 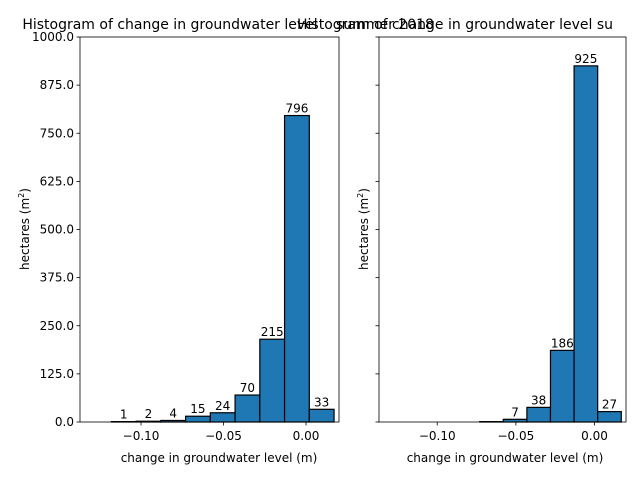 I want to click on chart-title-overlap: summer 2018, so click(x=385, y=25).